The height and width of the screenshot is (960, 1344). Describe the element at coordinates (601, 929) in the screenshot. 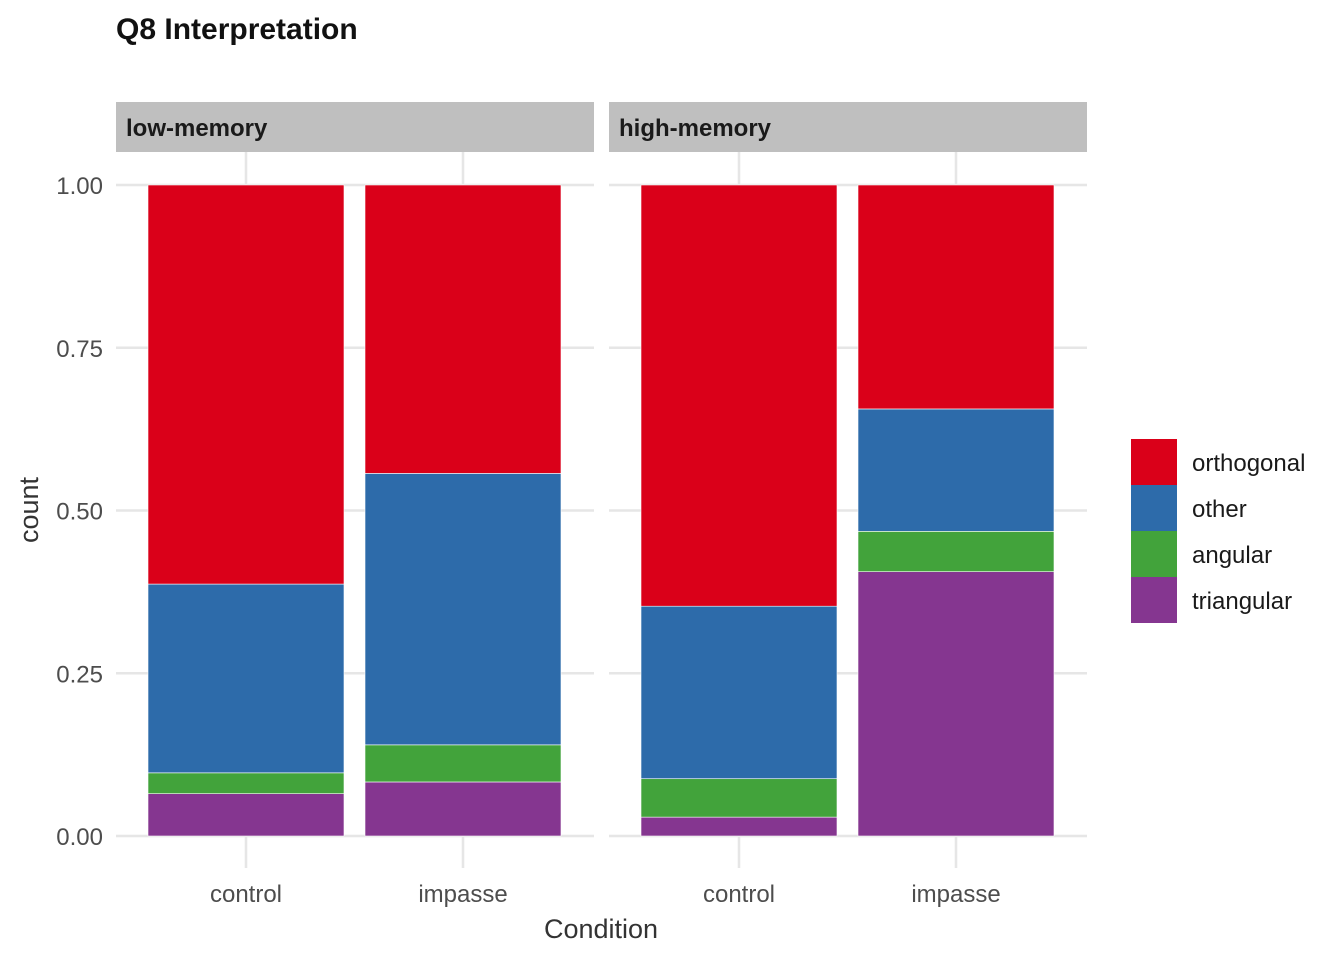

I see `x-axis-title: Condition` at that location.